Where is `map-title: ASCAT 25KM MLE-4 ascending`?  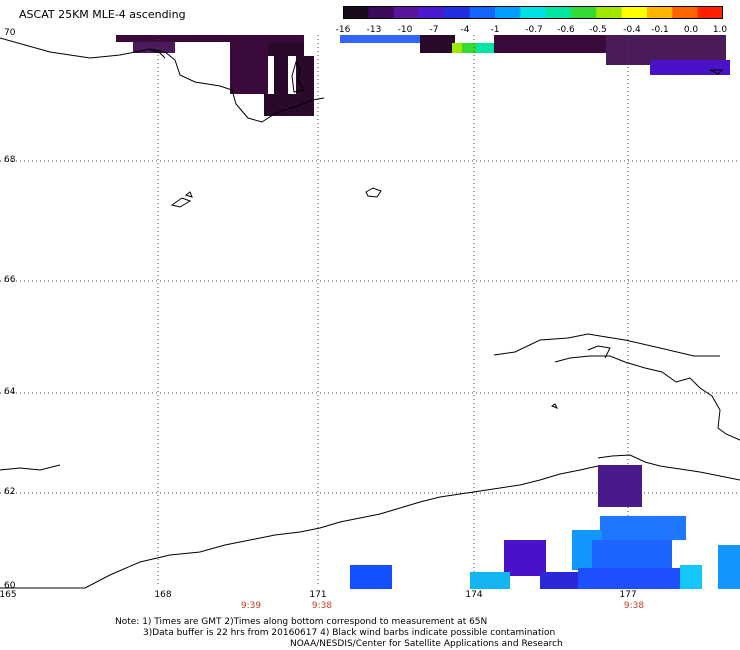
map-title: ASCAT 25KM MLE-4 ascending is located at coordinates (102, 14).